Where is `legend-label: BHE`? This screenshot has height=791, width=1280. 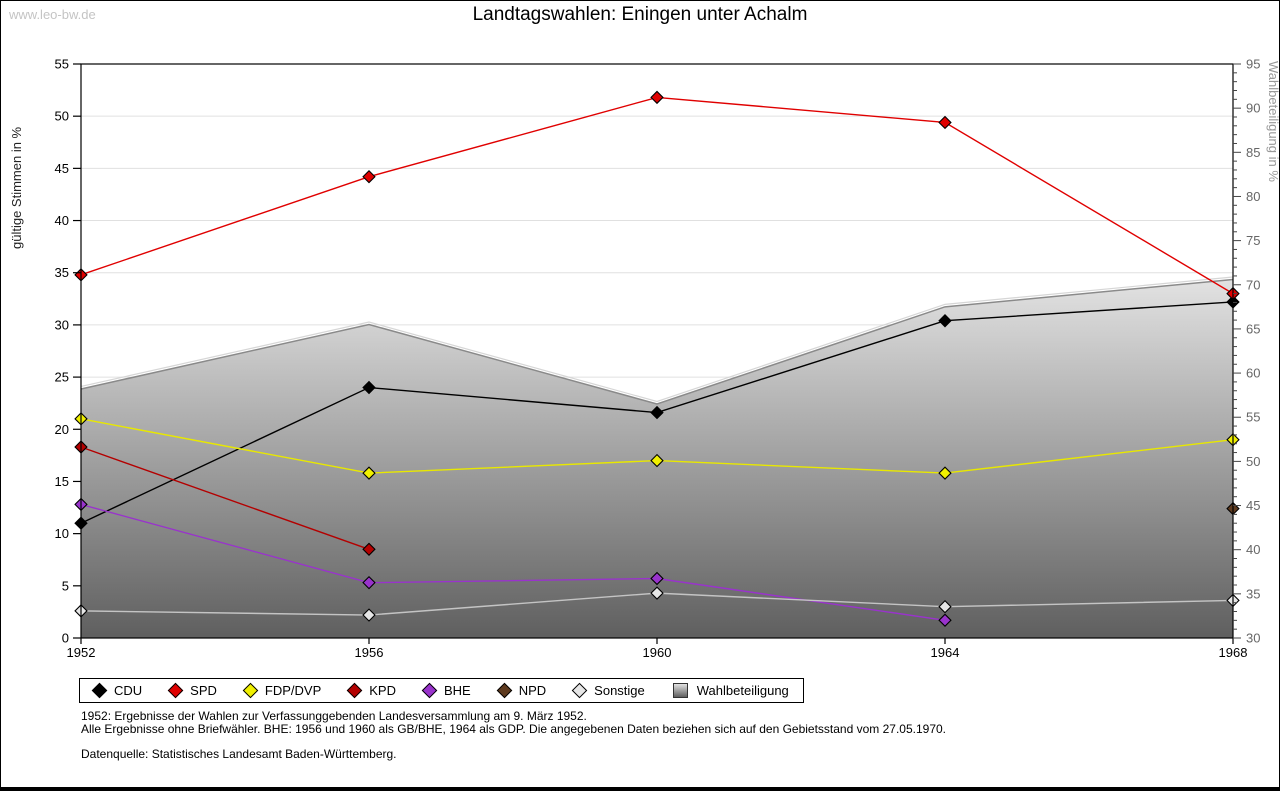
legend-label: BHE is located at coordinates (457, 690).